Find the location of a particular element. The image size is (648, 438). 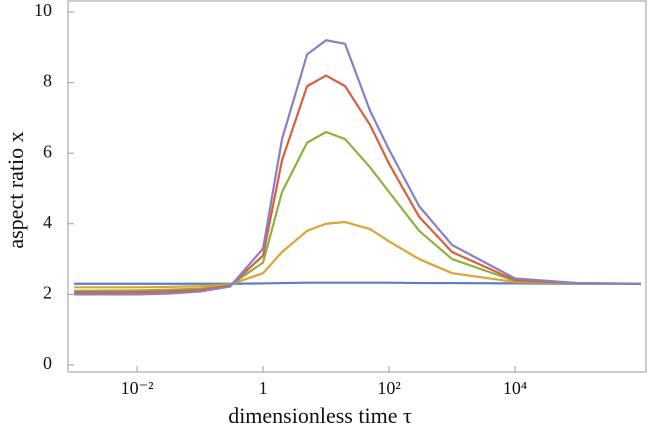

y-tick-label: 4 is located at coordinates (47, 222).